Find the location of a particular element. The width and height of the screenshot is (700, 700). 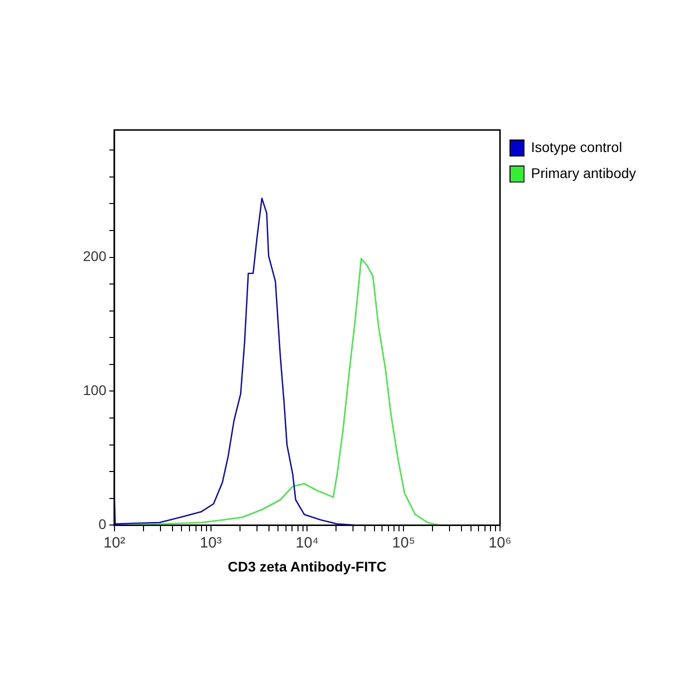

legend-label: Isotype control is located at coordinates (576, 146).